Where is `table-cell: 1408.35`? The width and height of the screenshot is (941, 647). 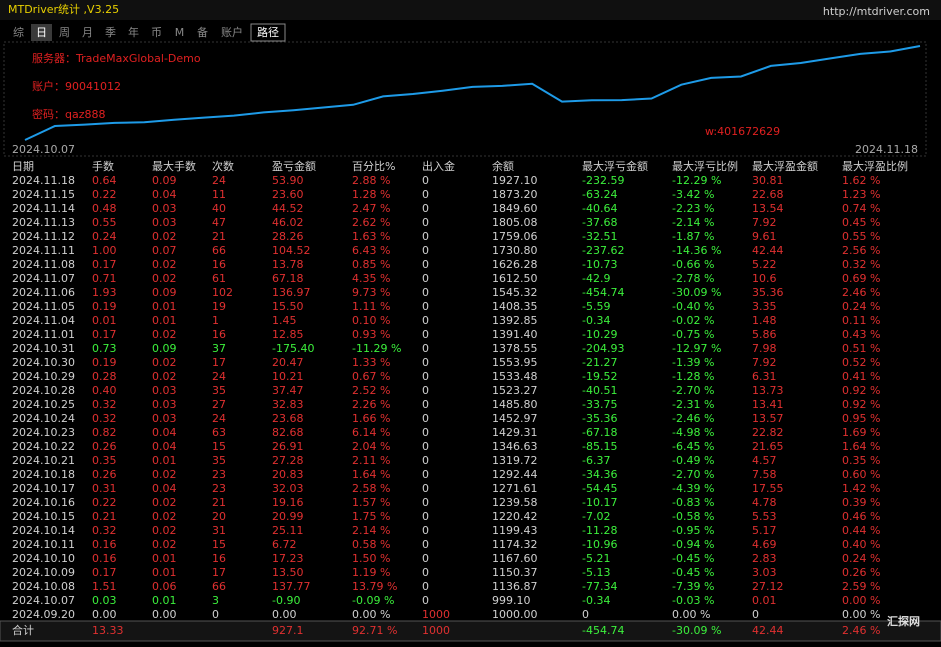 table-cell: 1408.35 is located at coordinates (515, 306).